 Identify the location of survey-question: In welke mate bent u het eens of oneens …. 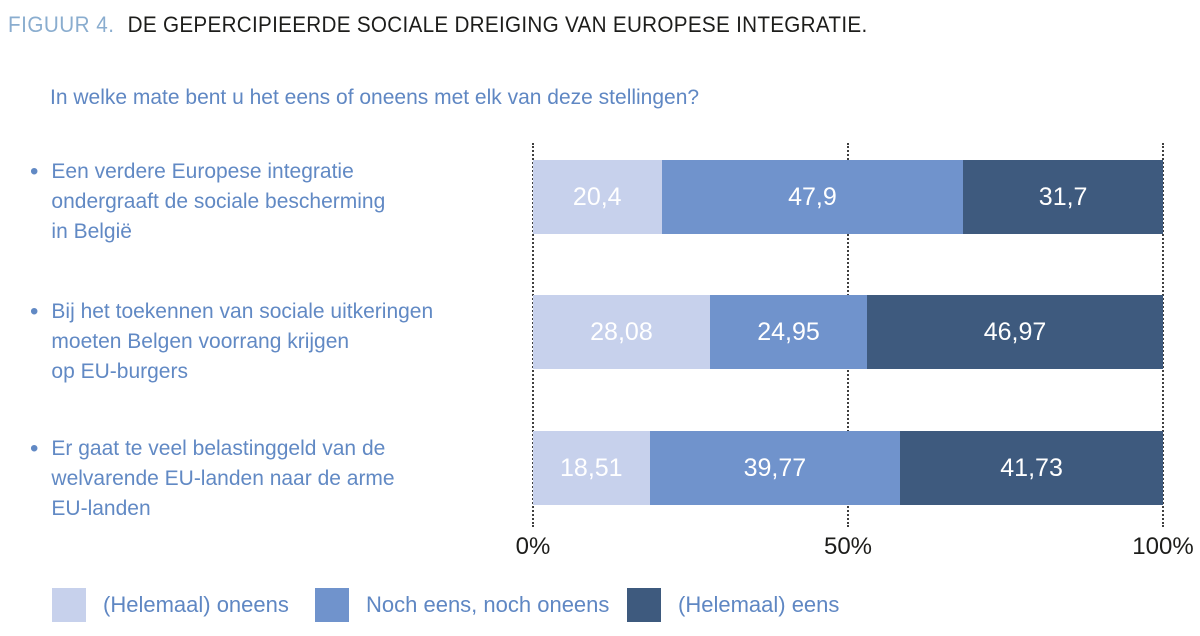
(375, 97).